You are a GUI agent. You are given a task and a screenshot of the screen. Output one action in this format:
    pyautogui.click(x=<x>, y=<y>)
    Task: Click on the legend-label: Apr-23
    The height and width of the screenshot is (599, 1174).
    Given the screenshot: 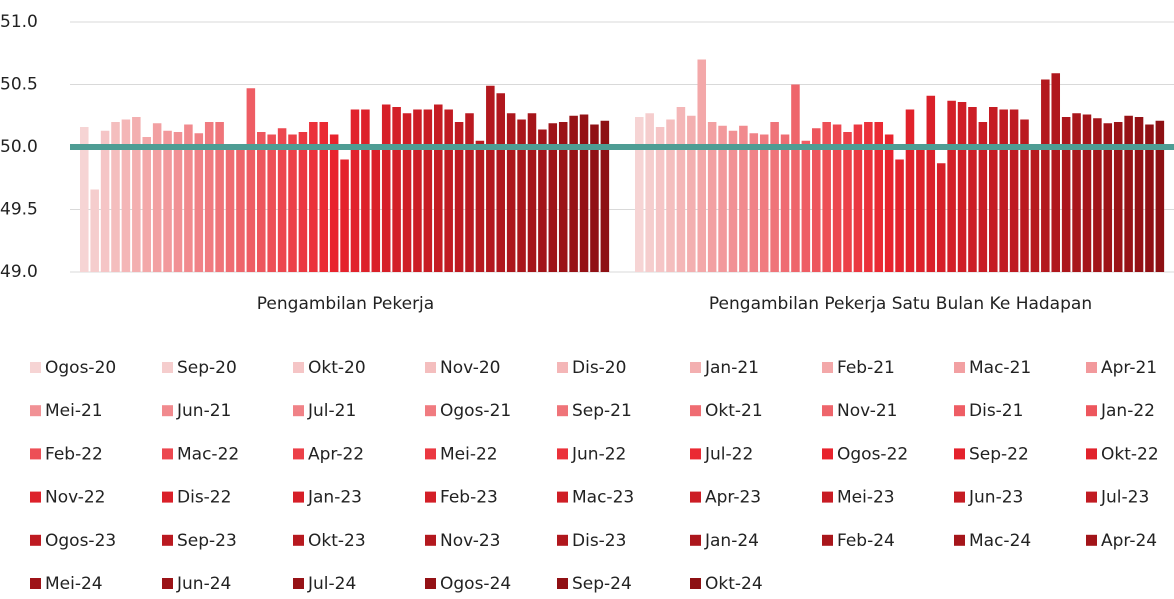 What is the action you would take?
    pyautogui.click(x=733, y=498)
    